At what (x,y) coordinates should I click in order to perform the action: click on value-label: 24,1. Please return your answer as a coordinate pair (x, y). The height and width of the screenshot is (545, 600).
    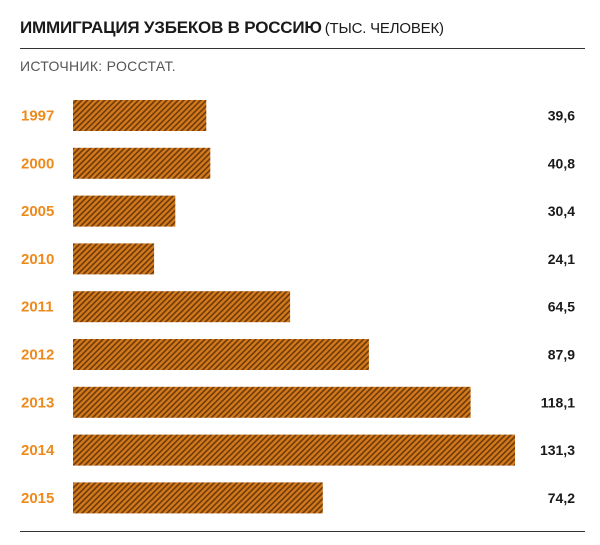
    Looking at the image, I should click on (561, 259).